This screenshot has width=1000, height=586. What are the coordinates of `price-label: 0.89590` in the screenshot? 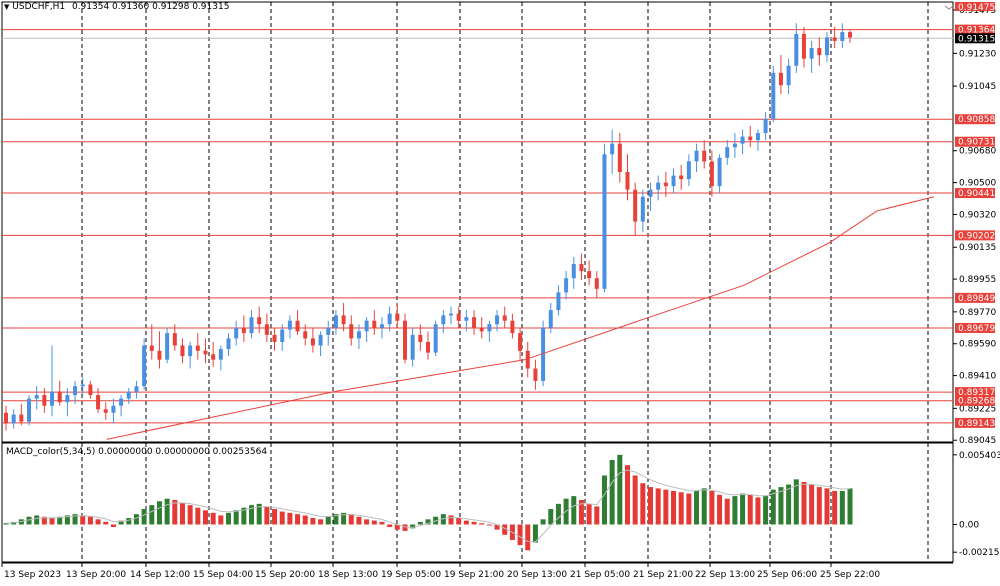 It's located at (977, 345).